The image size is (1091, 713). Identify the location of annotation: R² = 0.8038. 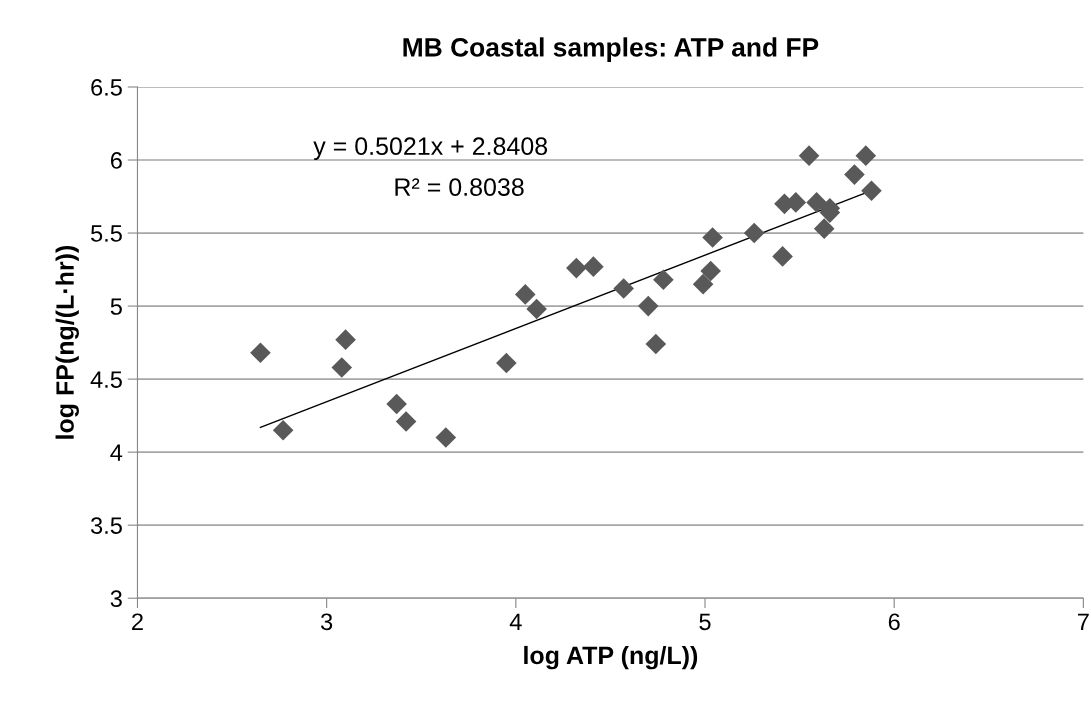
(459, 187).